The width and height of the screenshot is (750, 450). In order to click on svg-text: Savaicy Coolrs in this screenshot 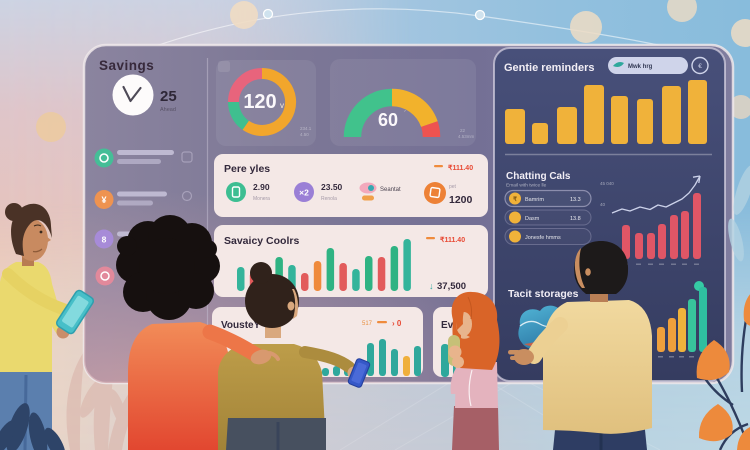, I will do `click(261, 241)`.